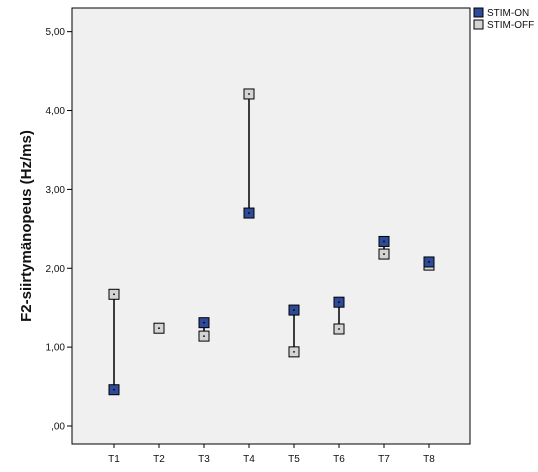 The image size is (538, 472). Describe the element at coordinates (58, 427) in the screenshot. I see `y-tick-label: ,00` at that location.